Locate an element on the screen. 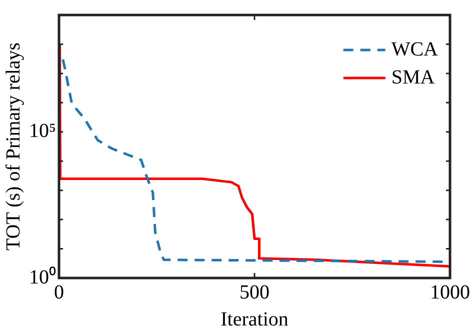 The width and height of the screenshot is (474, 332). y-tick-label: 10⁵ is located at coordinates (42, 131).